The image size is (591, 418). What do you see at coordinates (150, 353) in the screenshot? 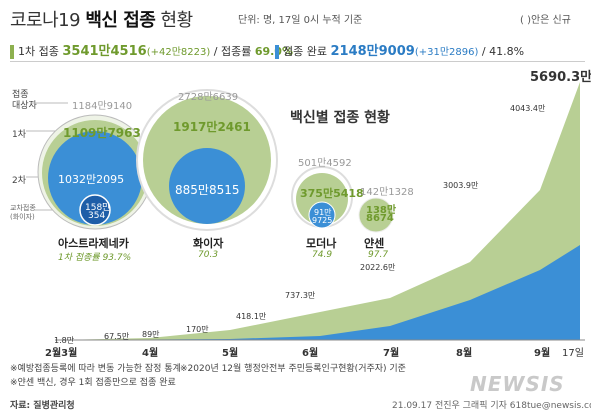
I see `x-tick-label: 4월` at bounding box center [150, 353].